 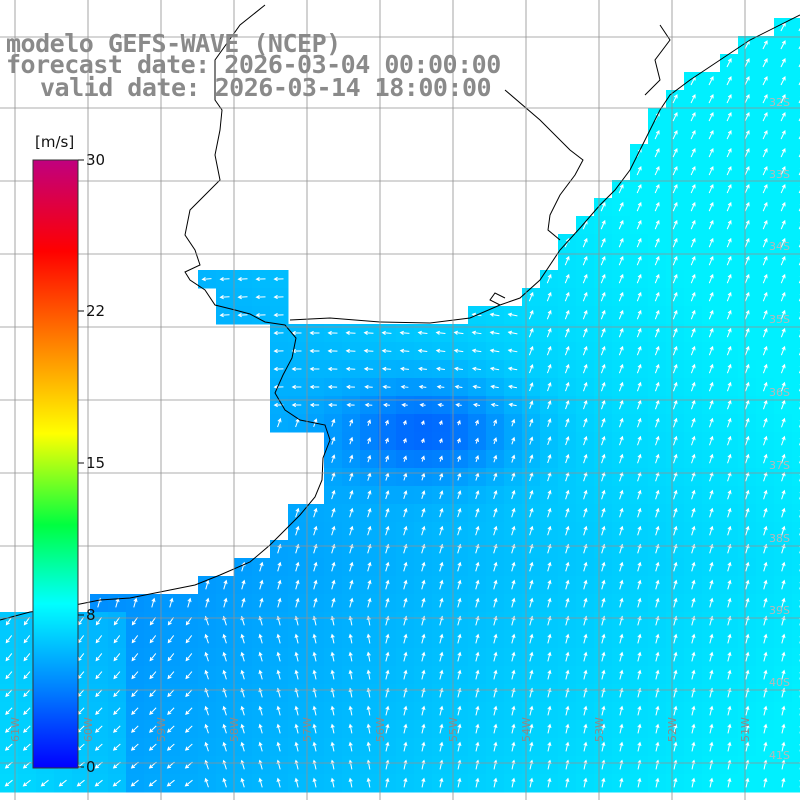 I want to click on lat-label-32S: 32S, so click(x=779, y=102).